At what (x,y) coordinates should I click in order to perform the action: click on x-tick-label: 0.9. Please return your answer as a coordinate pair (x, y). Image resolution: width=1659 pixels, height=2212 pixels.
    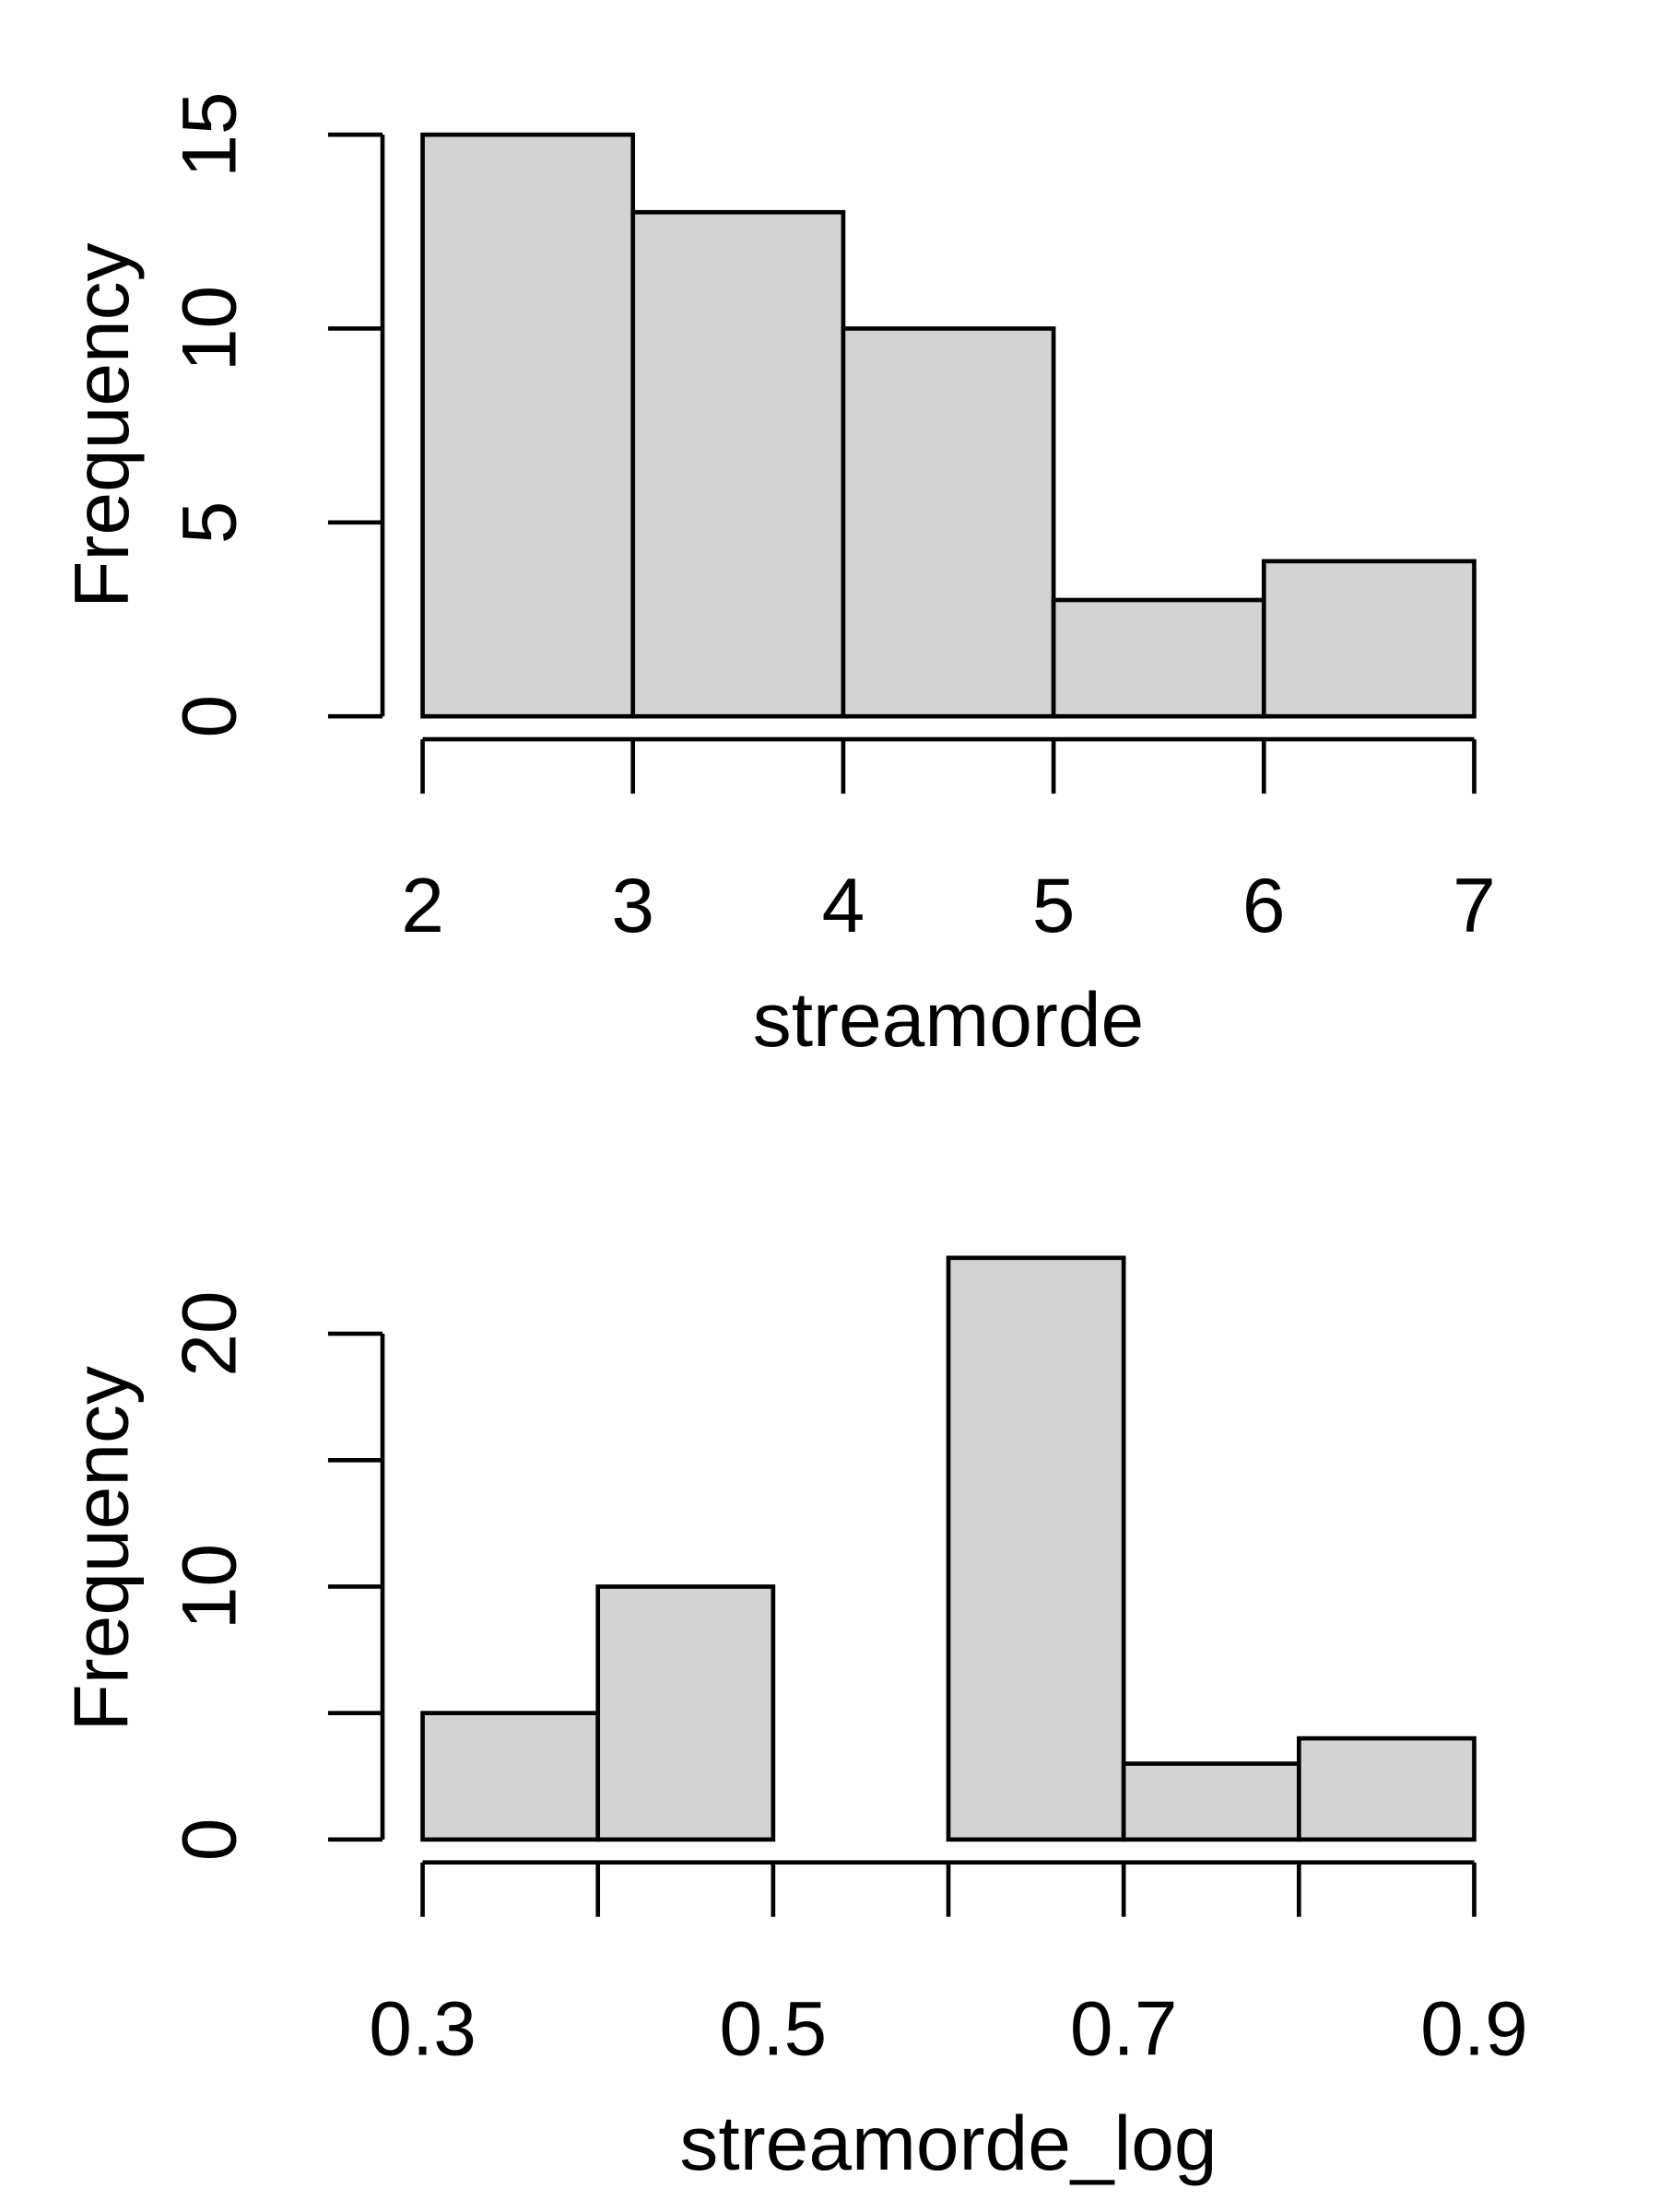
    Looking at the image, I should click on (1474, 2027).